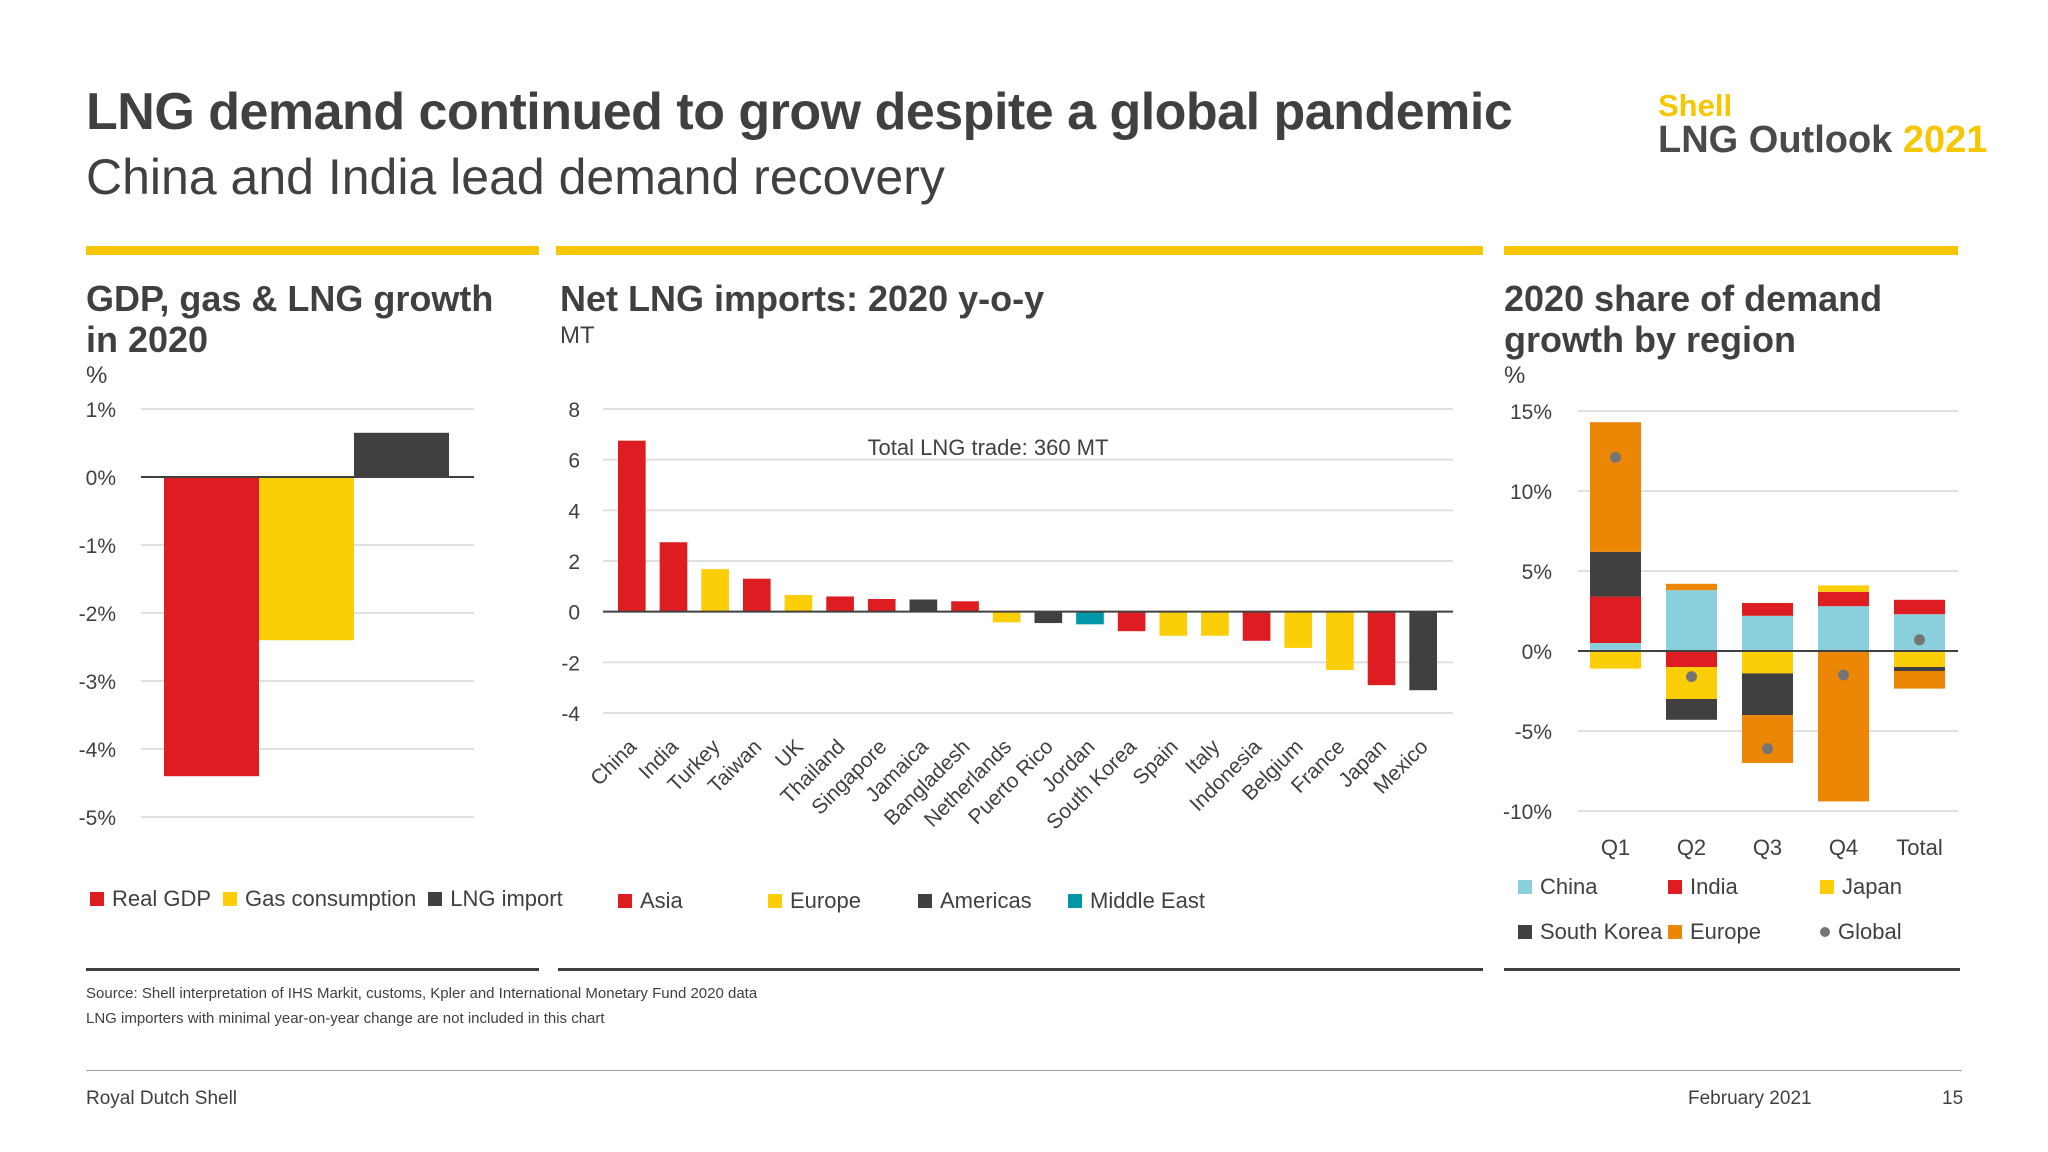 The image size is (2048, 1152). Describe the element at coordinates (1048, 617) in the screenshot. I see `c2-bar-puerto-rico` at that location.